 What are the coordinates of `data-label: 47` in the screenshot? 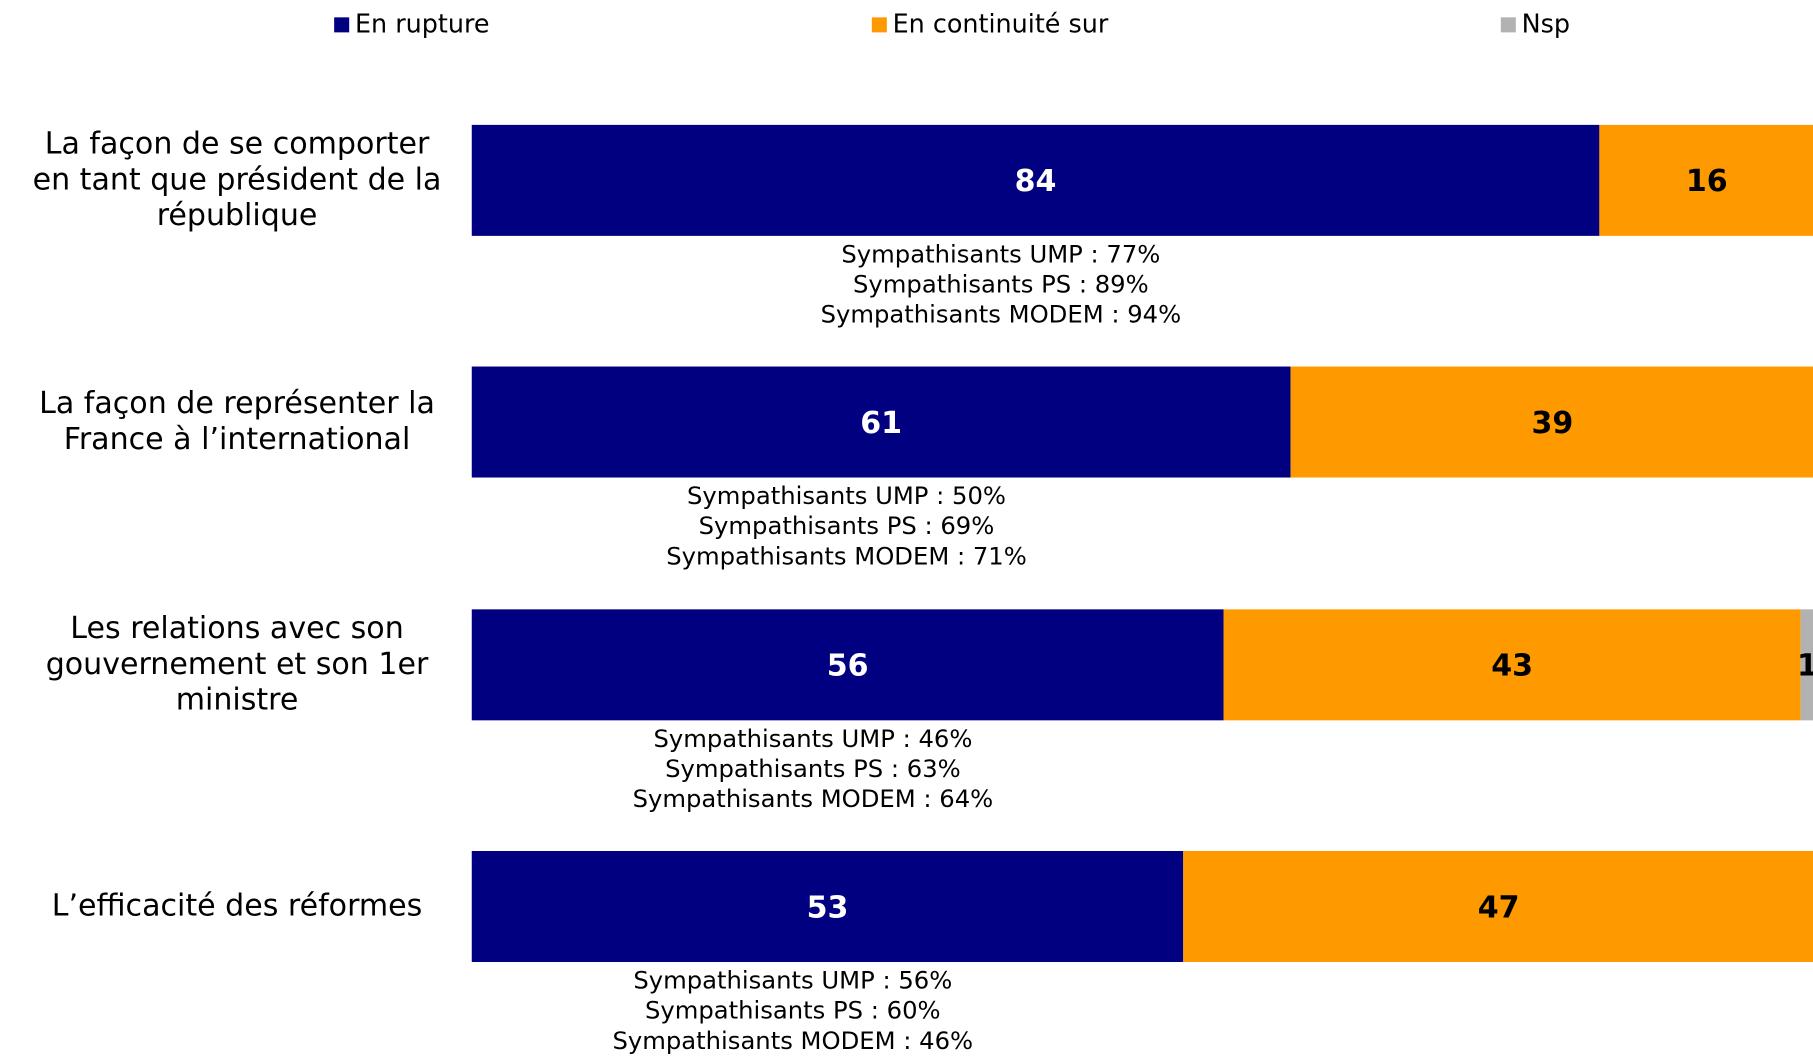 It's located at (1499, 907).